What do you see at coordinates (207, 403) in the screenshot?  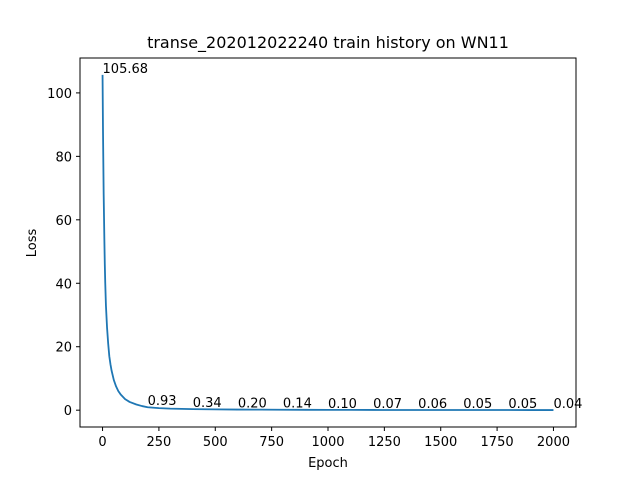 I see `data-annotation: 0.34` at bounding box center [207, 403].